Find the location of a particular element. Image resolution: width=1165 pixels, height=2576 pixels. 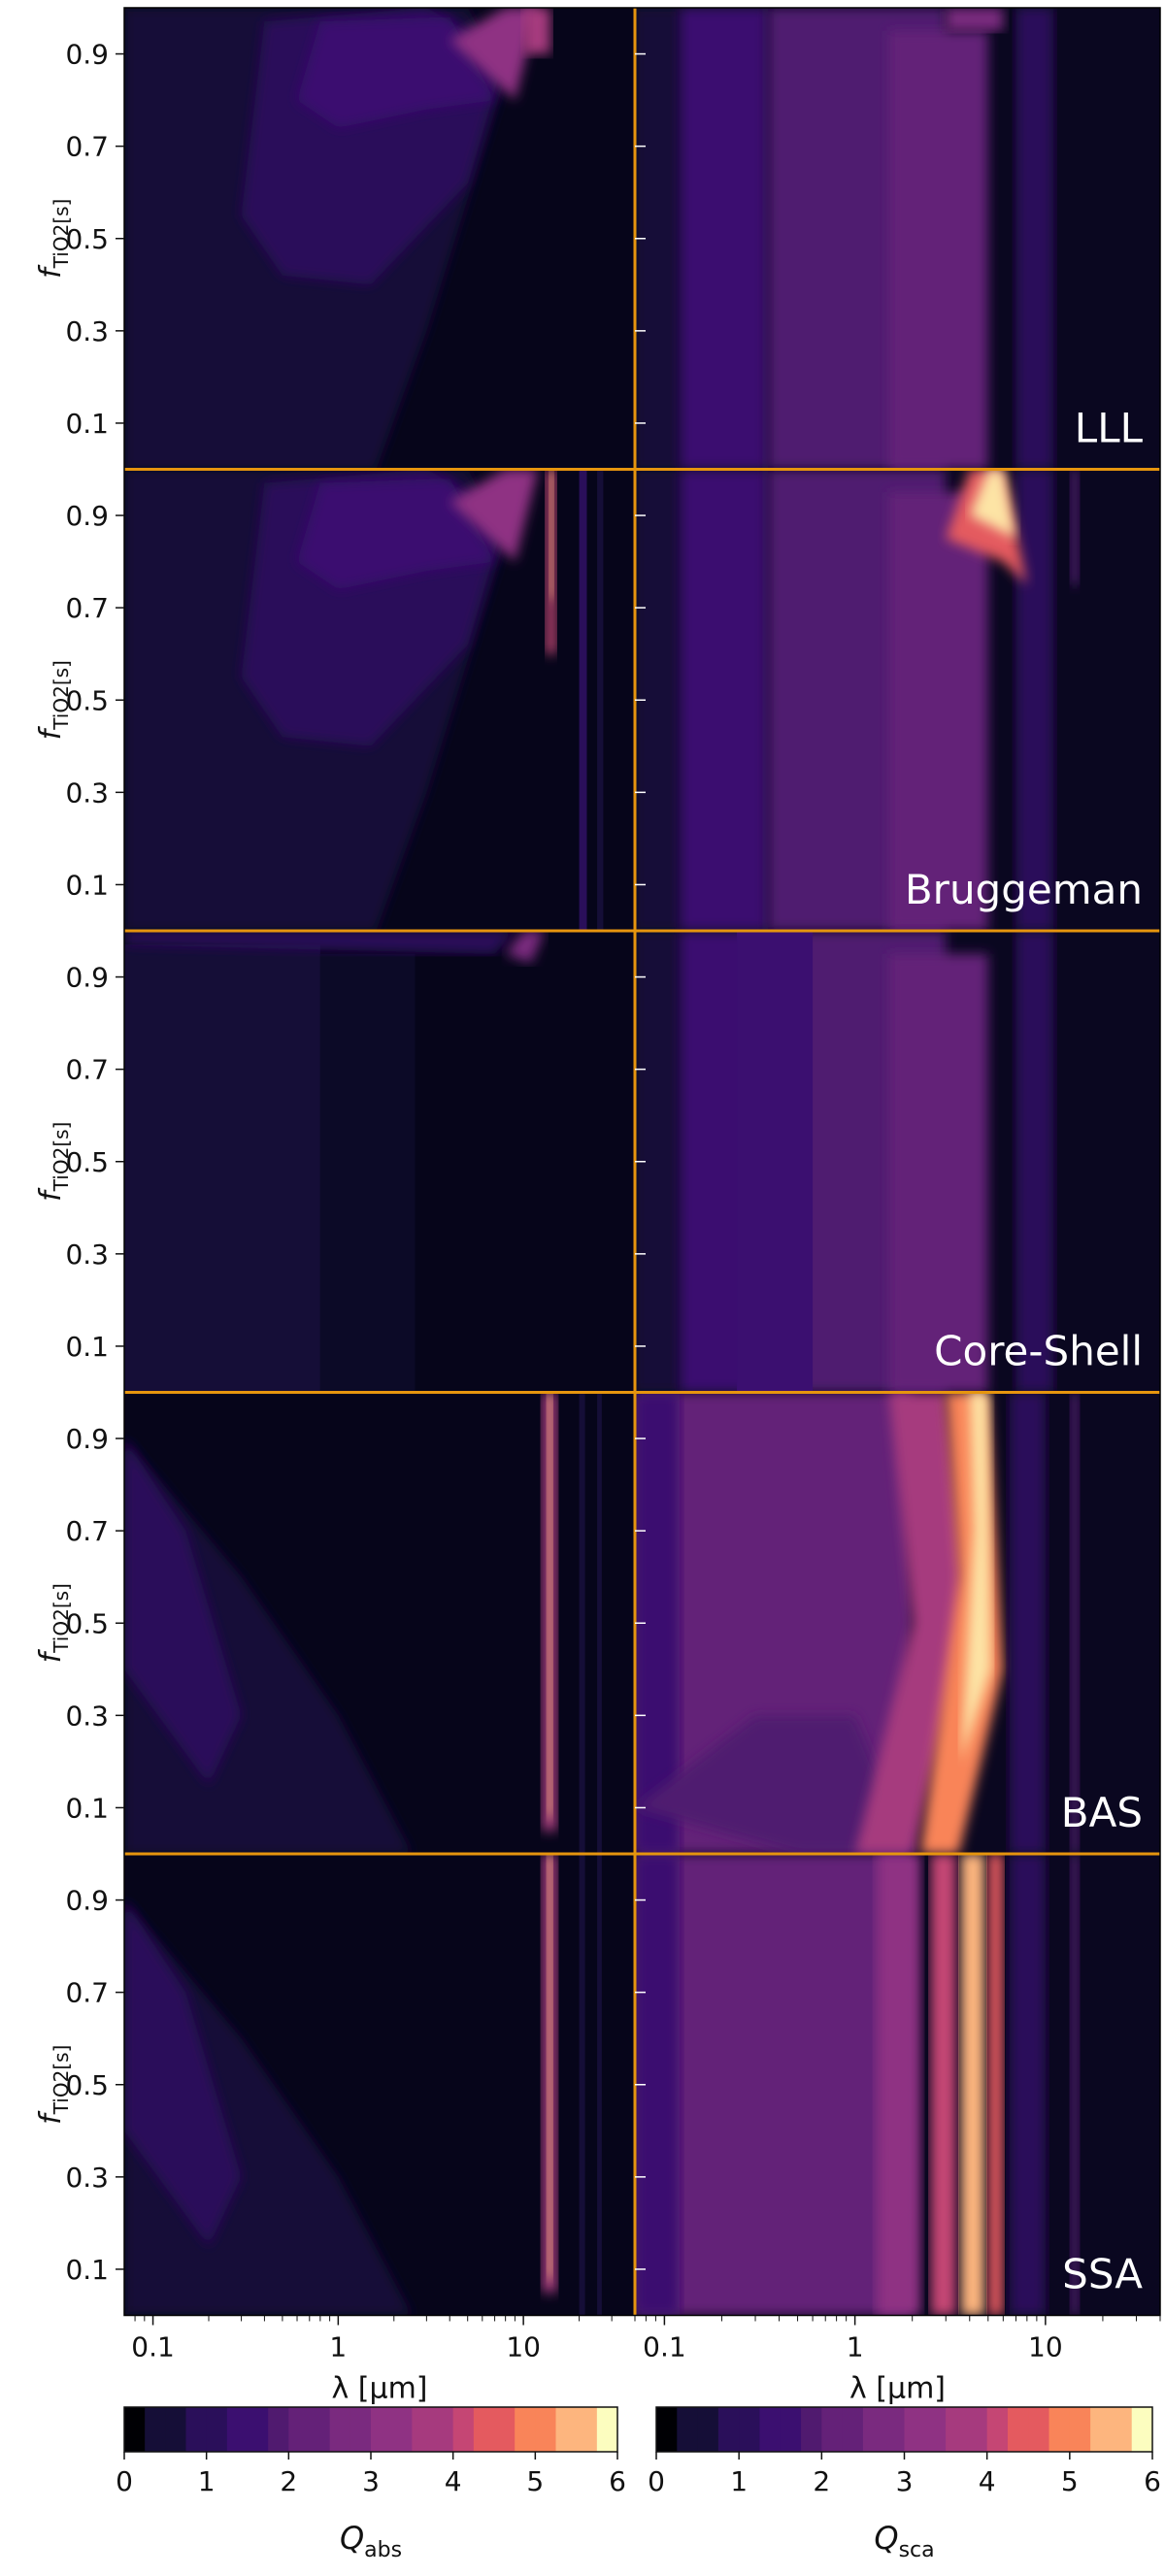

bruggeman-qsca-falloff is located at coordinates (1034, 700).